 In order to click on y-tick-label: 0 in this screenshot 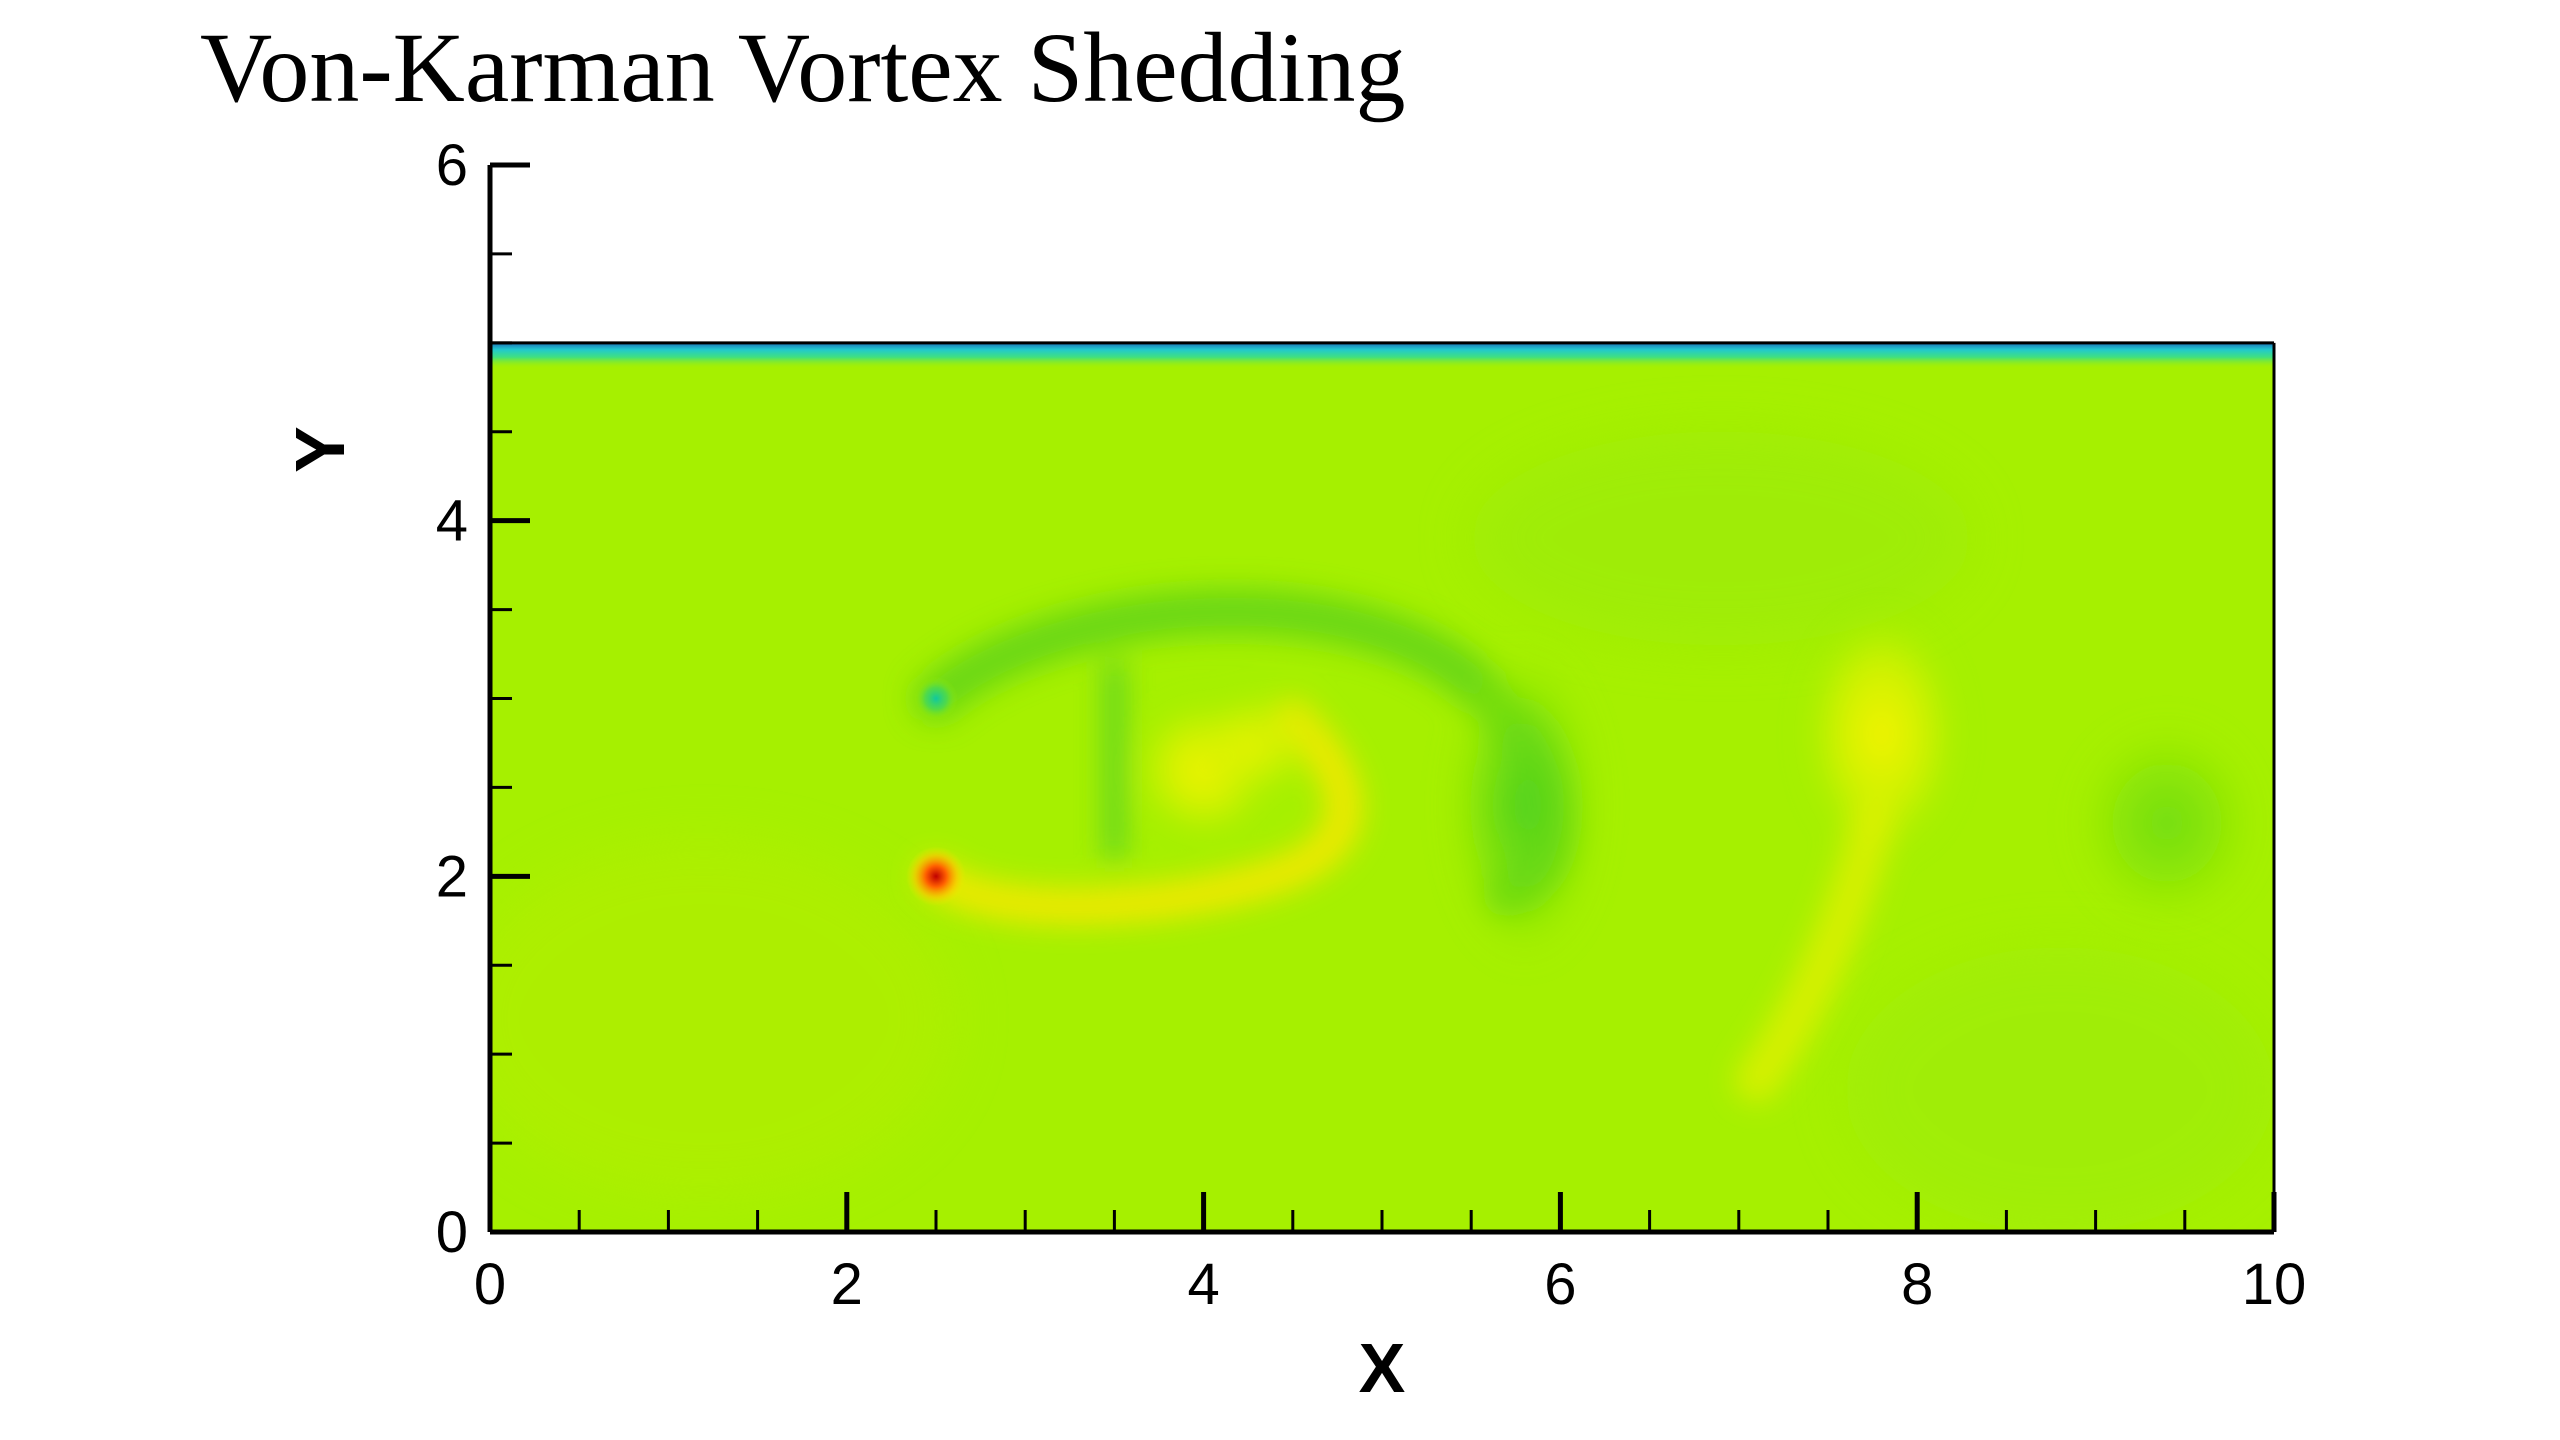, I will do `click(452, 1232)`.